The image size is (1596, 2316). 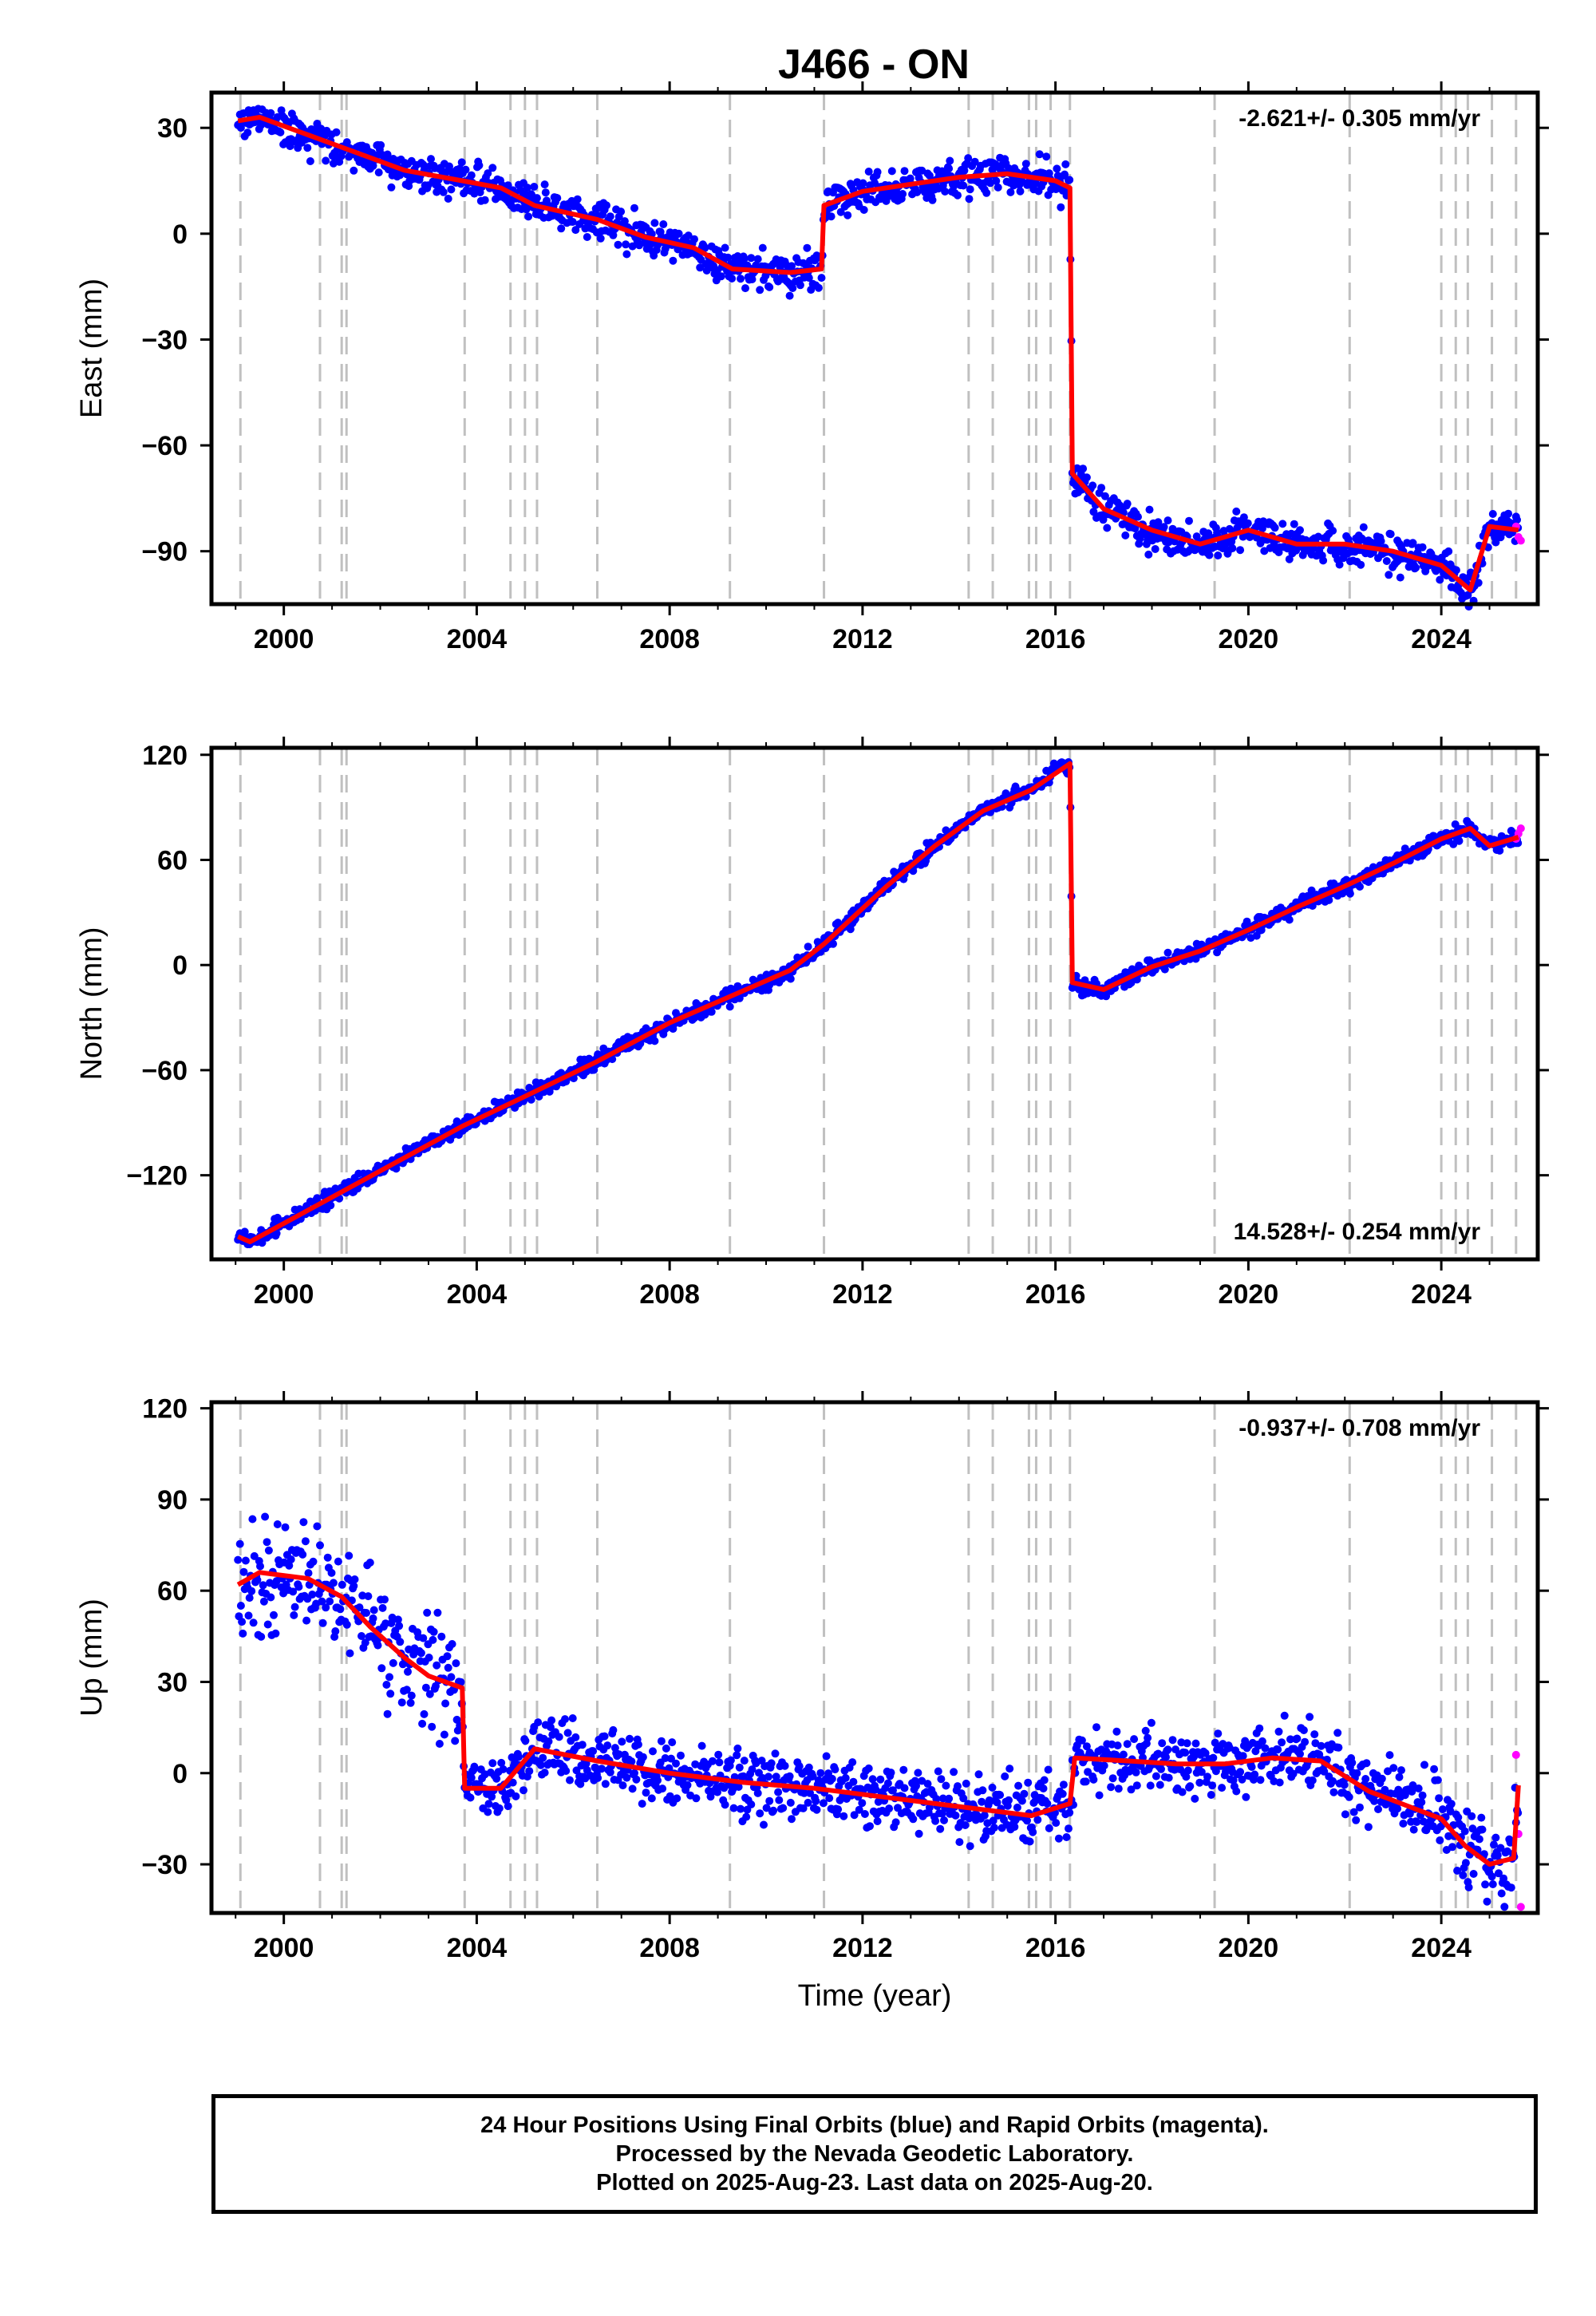 What do you see at coordinates (874, 64) in the screenshot?
I see `figure-title: J466 - ON` at bounding box center [874, 64].